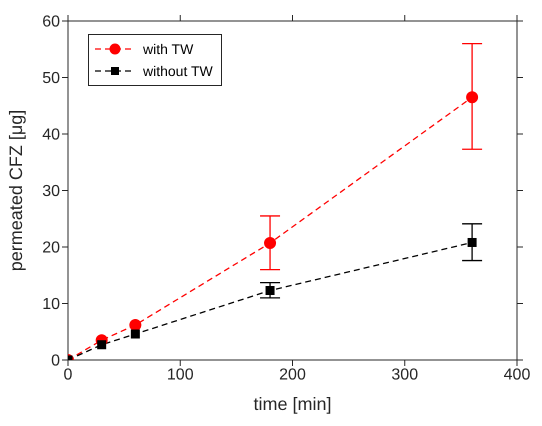 This screenshot has height=426, width=542. I want to click on legend-label: without TW, so click(178, 71).